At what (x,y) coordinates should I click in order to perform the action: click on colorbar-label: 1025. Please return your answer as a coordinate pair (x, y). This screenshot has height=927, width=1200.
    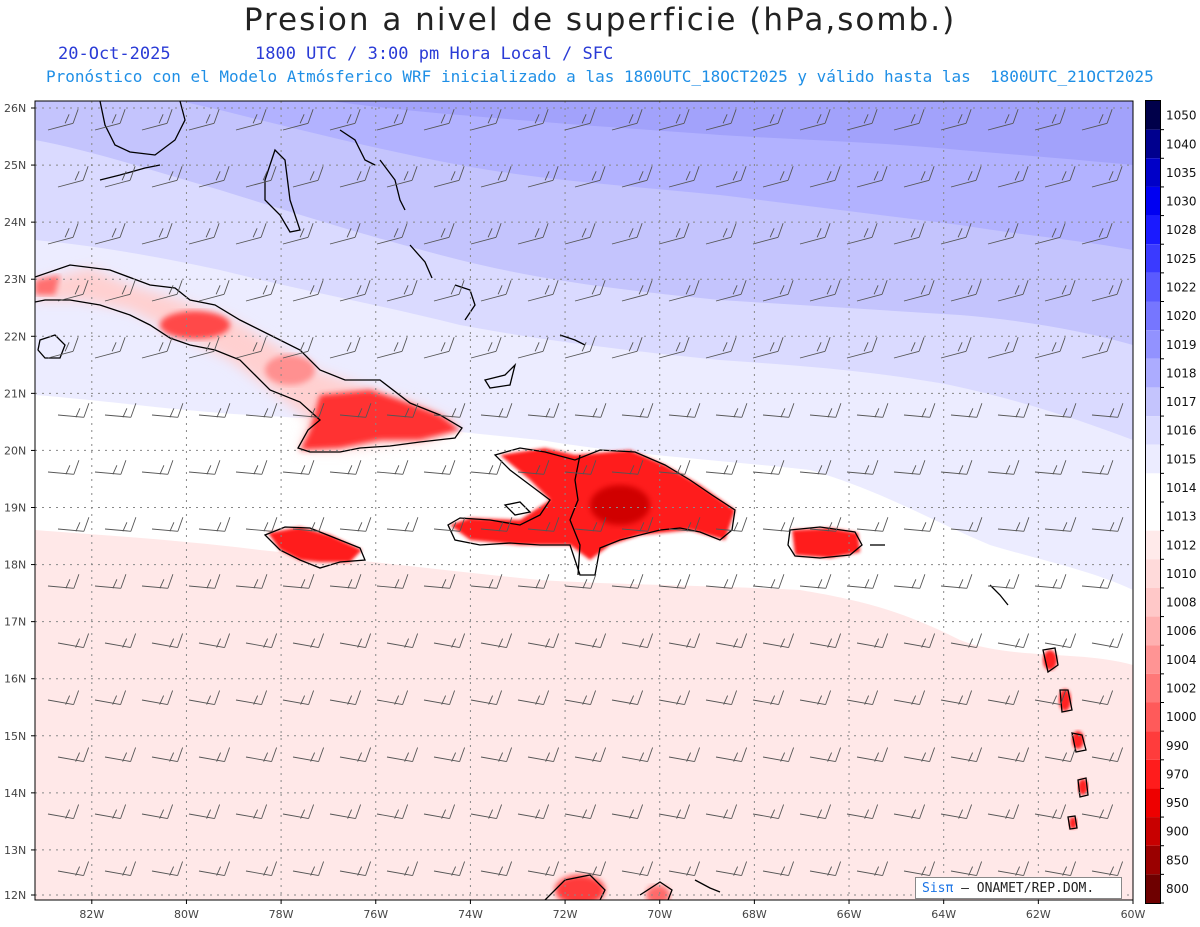
    Looking at the image, I should click on (1181, 259).